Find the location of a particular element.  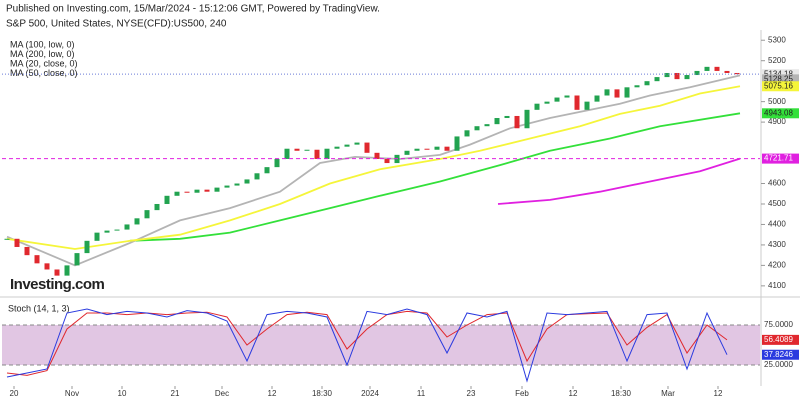

x-tick-label: 20 is located at coordinates (14, 393).